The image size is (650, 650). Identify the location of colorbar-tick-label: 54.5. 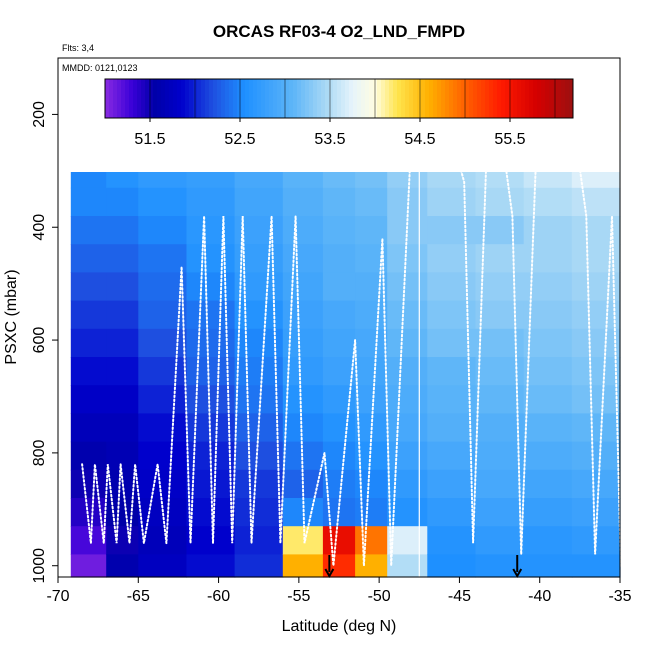
(419, 139).